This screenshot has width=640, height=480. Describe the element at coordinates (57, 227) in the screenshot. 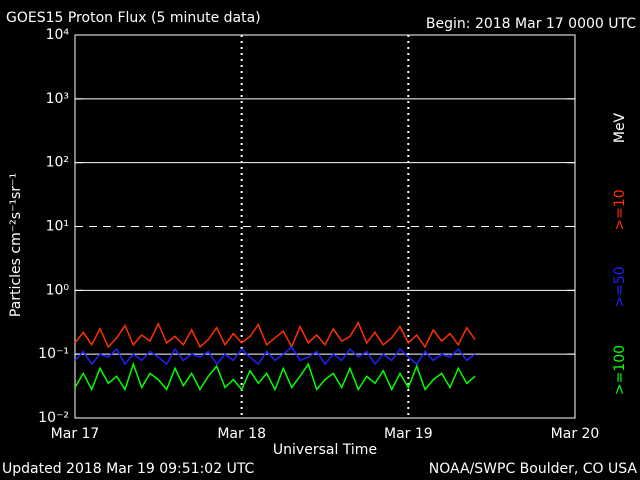

I see `y-tick-label: 10¹` at that location.